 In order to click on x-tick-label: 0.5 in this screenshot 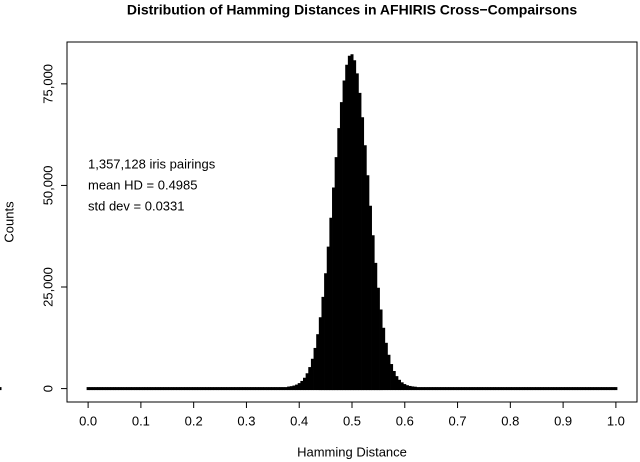, I will do `click(352, 420)`.